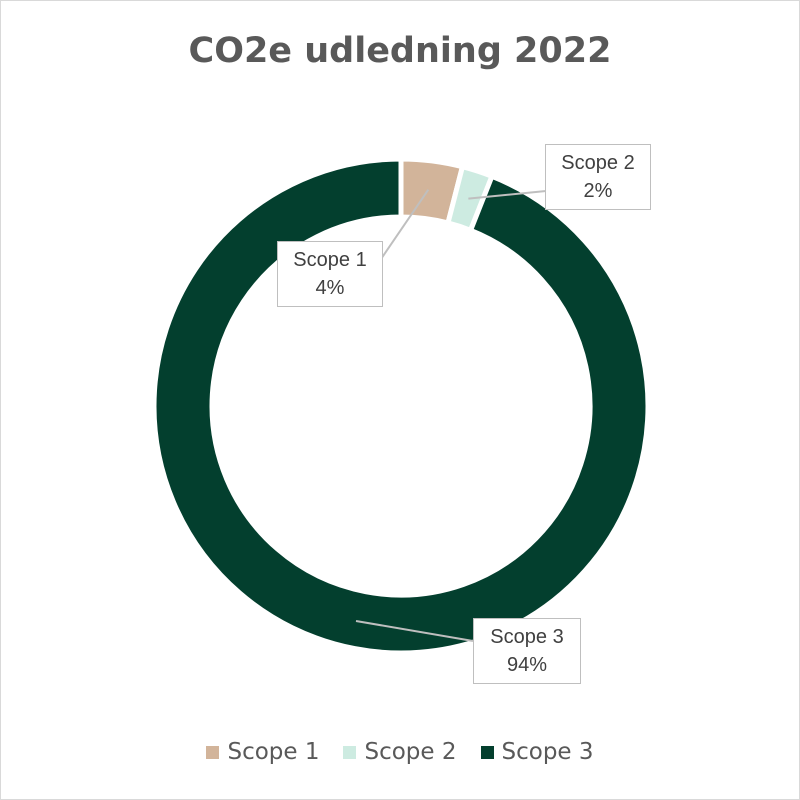 The height and width of the screenshot is (800, 800). What do you see at coordinates (330, 288) in the screenshot?
I see `data-label-value: 4%` at bounding box center [330, 288].